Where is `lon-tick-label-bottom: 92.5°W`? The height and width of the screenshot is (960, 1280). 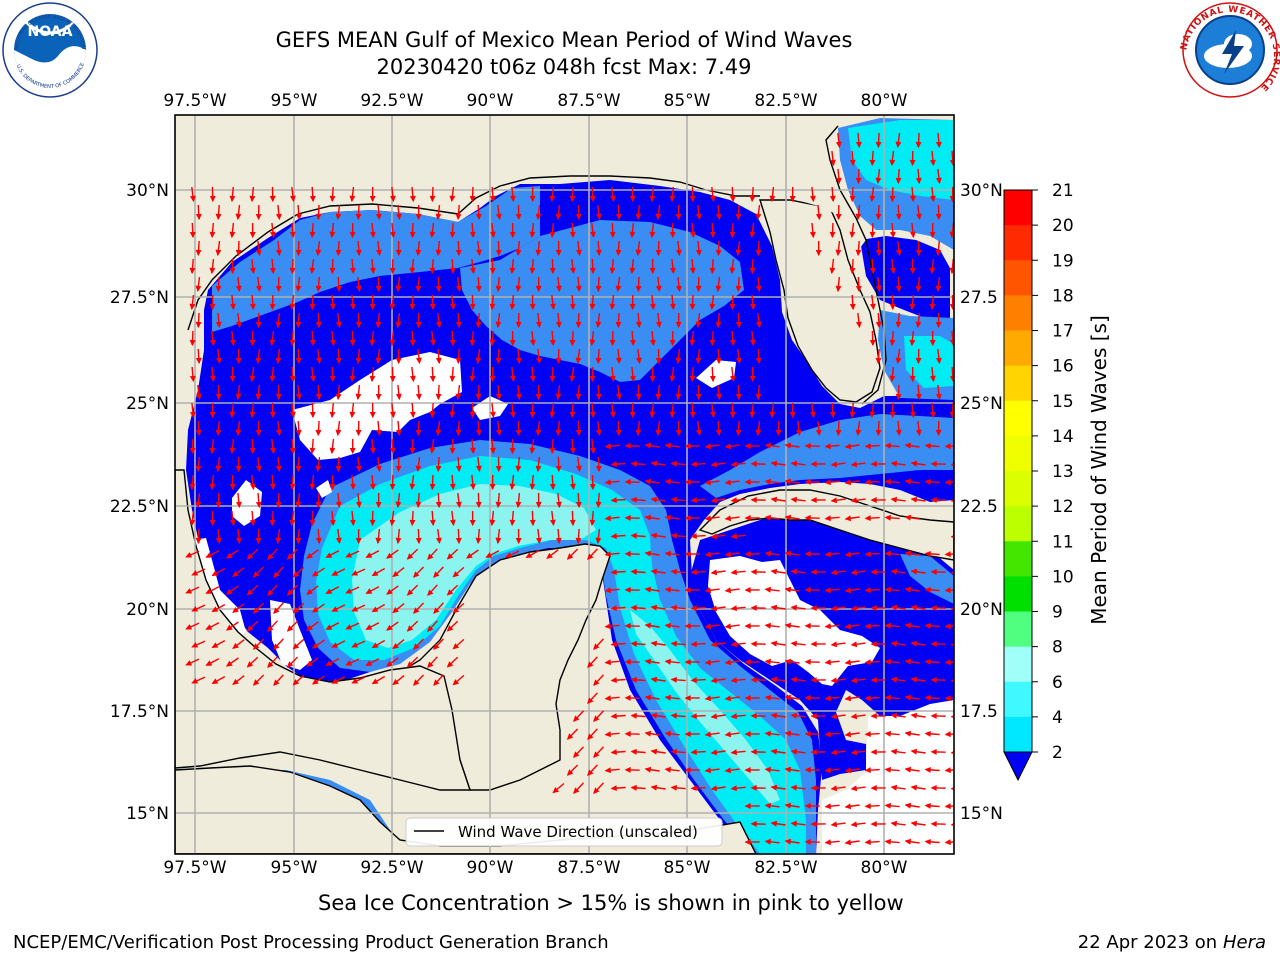
lon-tick-label-bottom: 92.5°W is located at coordinates (391, 868).